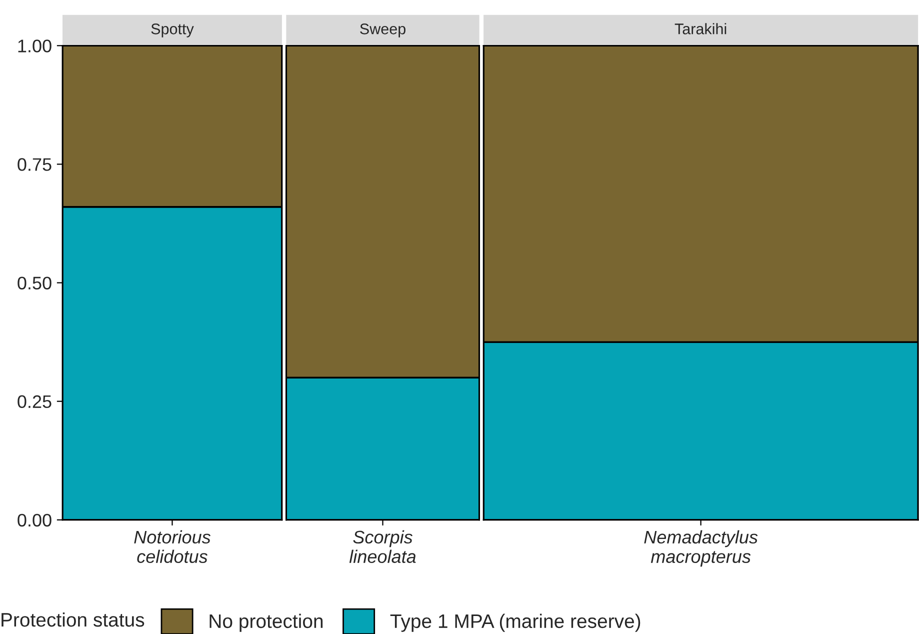 Image resolution: width=919 pixels, height=634 pixels. I want to click on chart-title: Sweep, so click(383, 31).